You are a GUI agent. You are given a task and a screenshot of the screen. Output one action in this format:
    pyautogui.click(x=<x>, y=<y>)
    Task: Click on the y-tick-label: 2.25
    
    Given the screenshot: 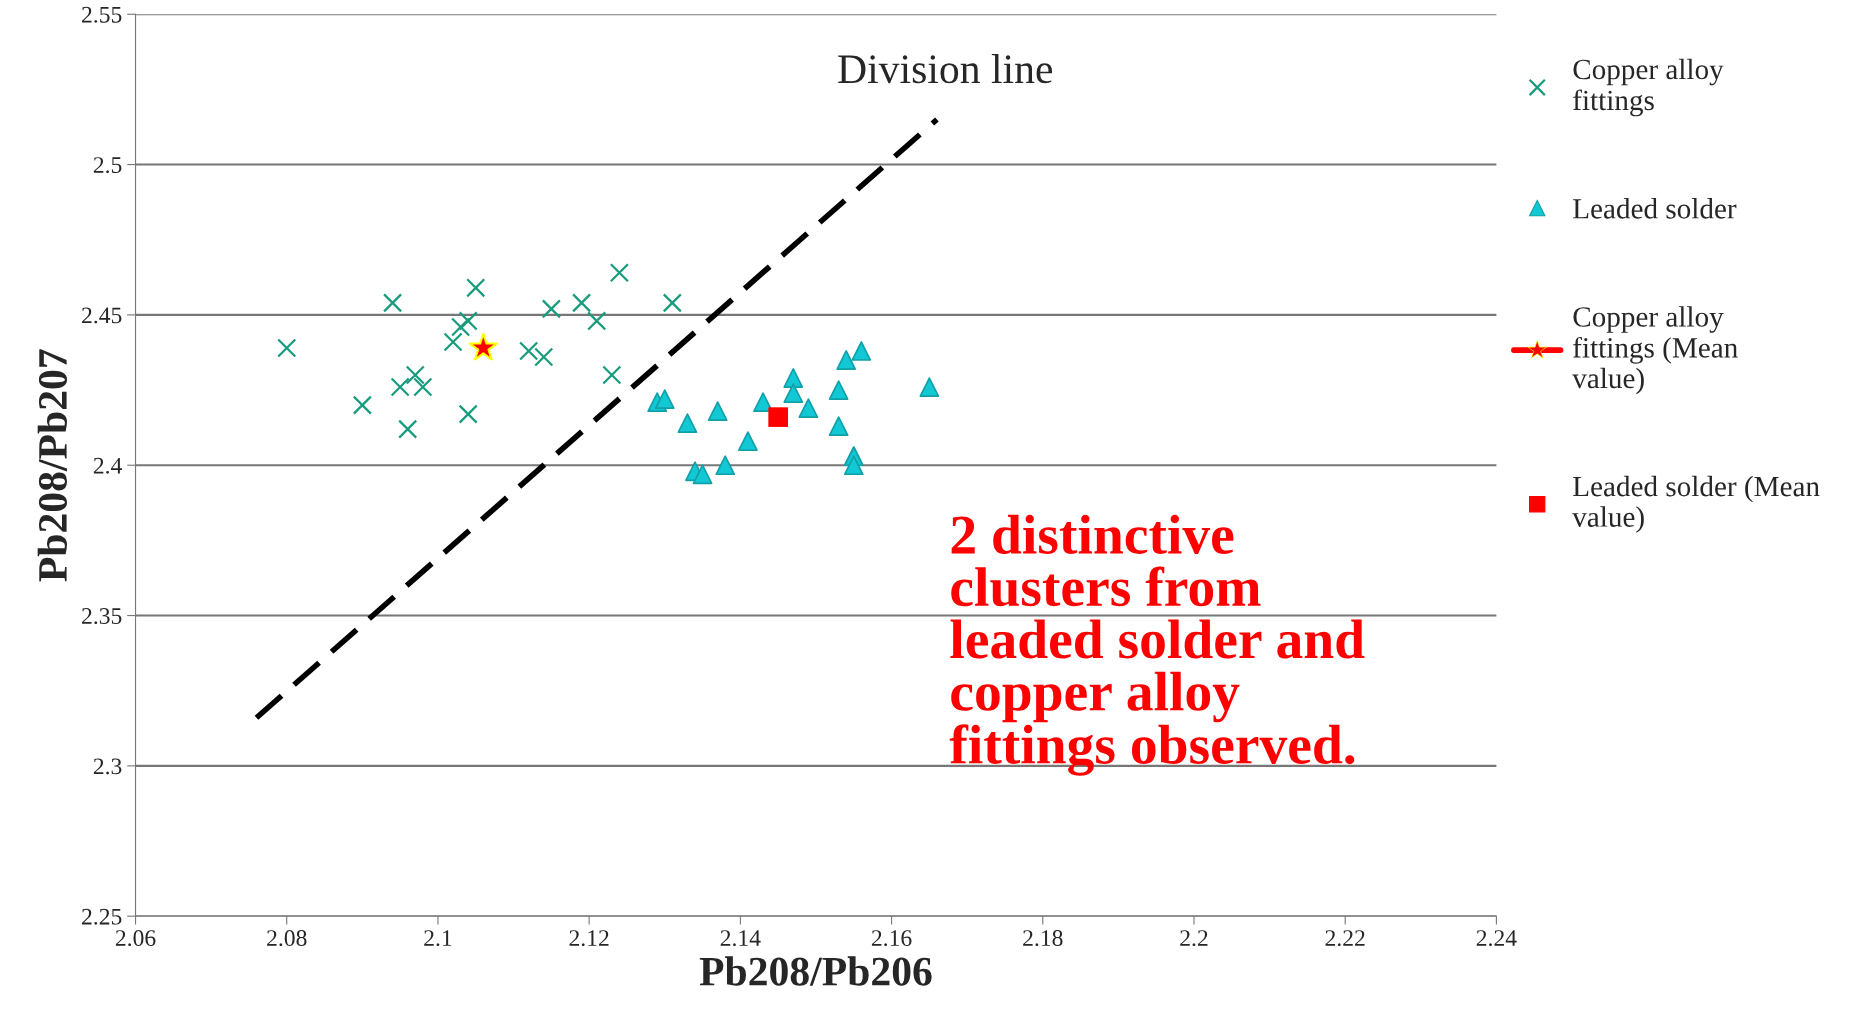 What is the action you would take?
    pyautogui.click(x=102, y=916)
    